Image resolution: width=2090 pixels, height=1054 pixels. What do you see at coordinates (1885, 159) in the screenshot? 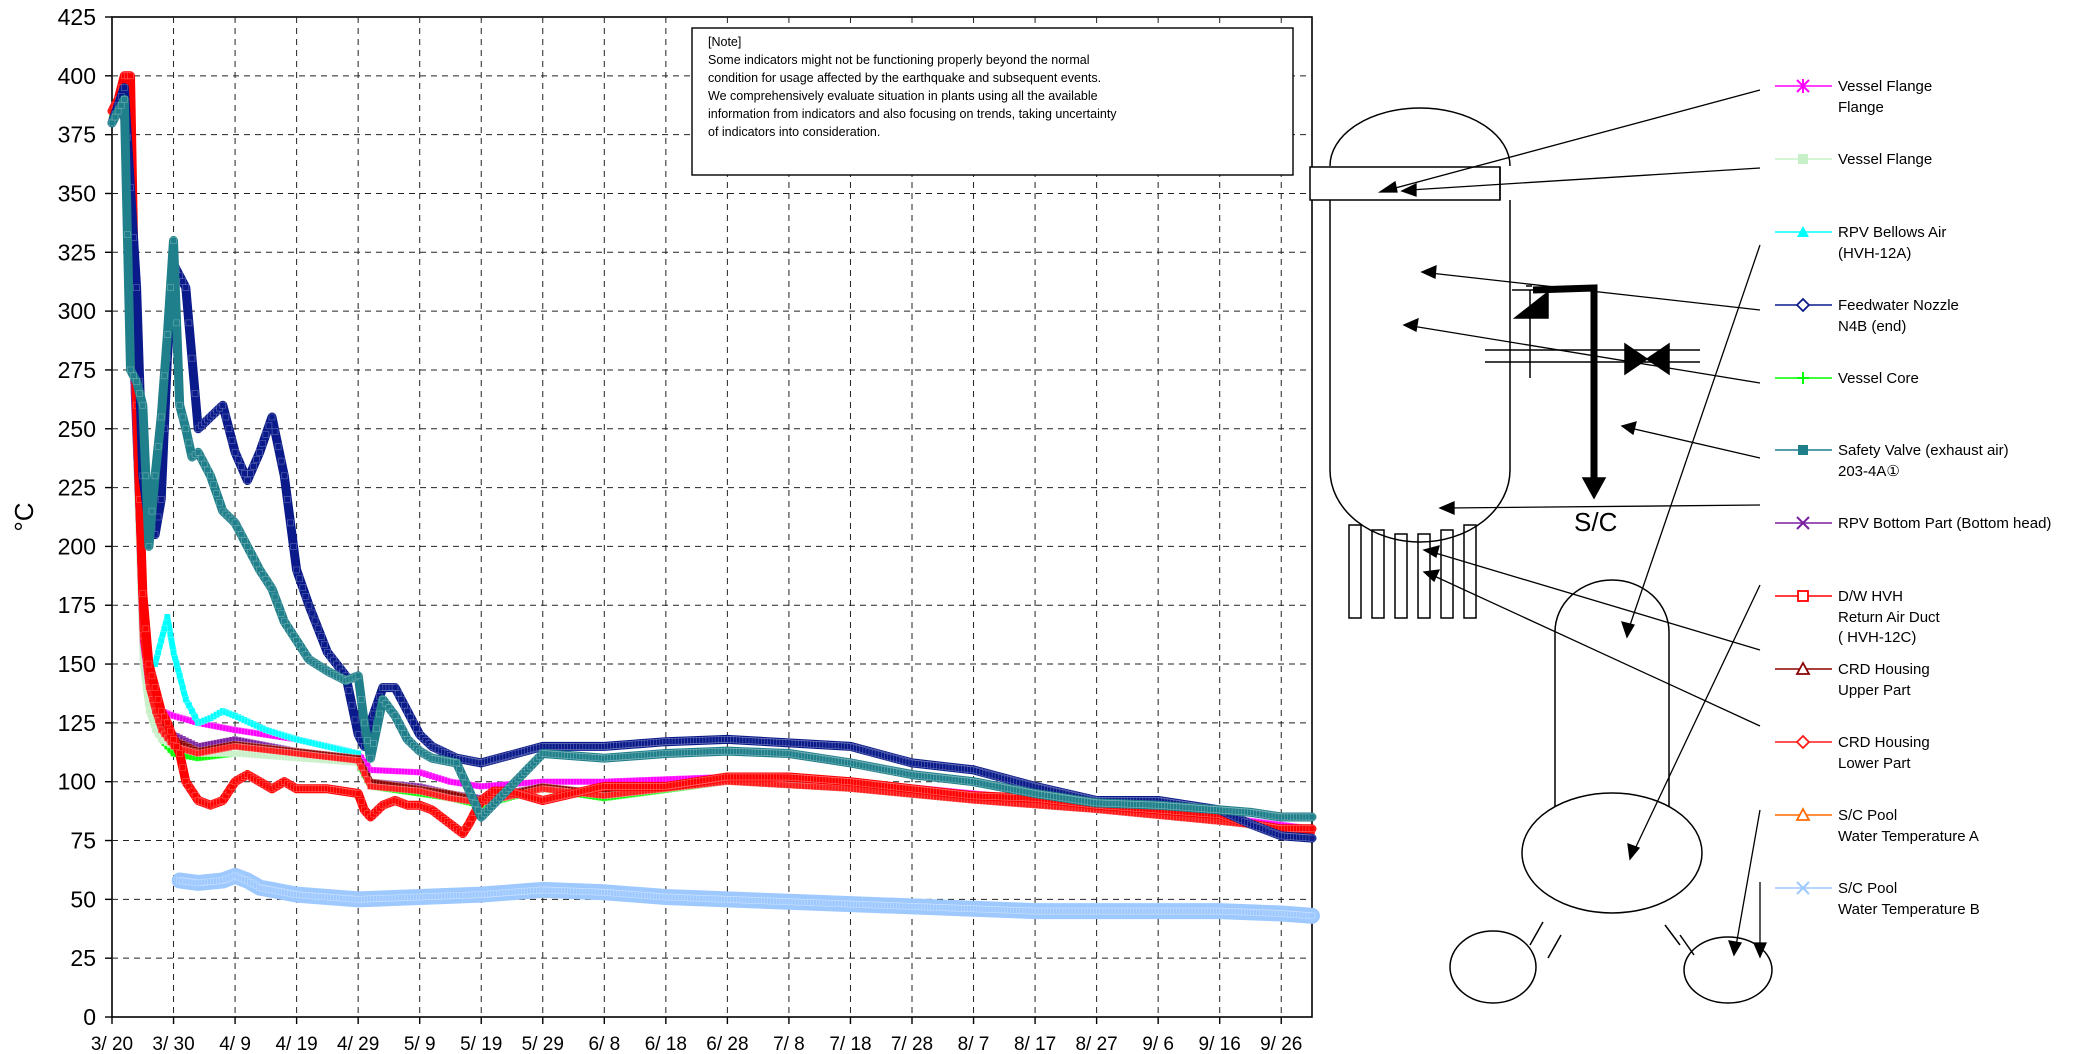
I see `legend-label: Vessel Flange` at bounding box center [1885, 159].